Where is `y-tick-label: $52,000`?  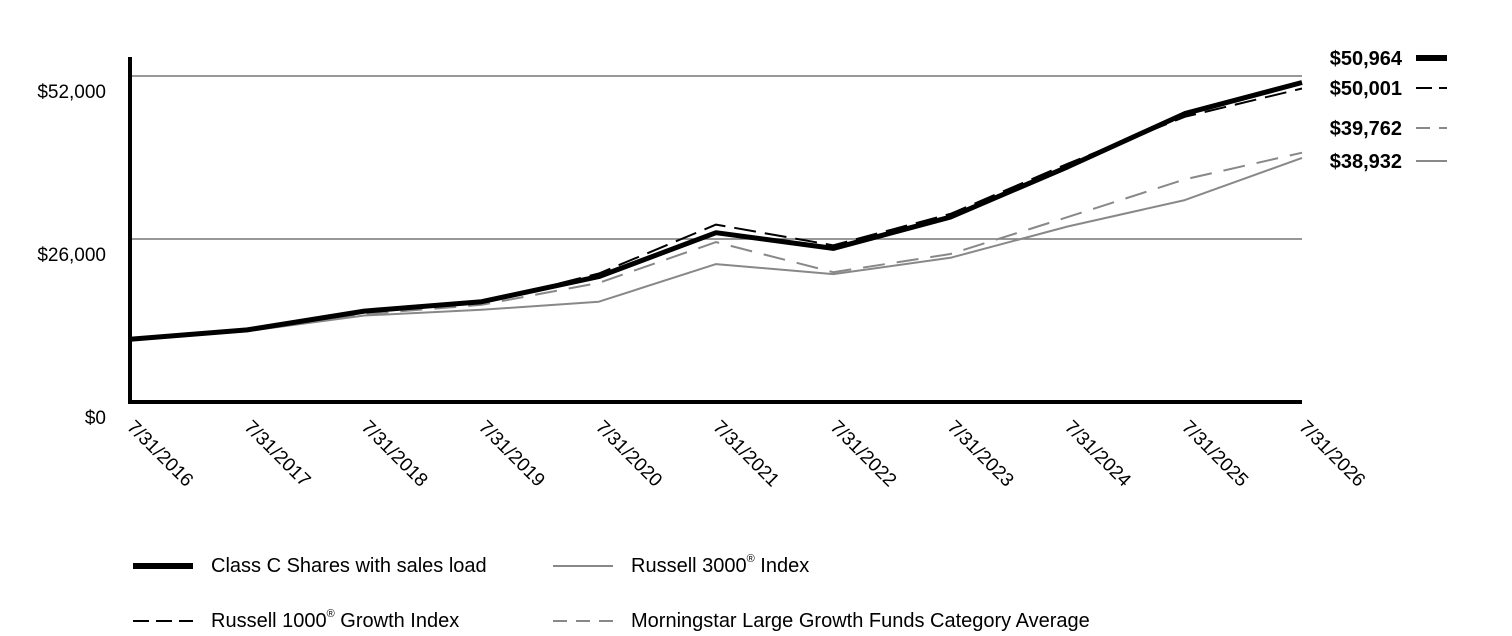 y-tick-label: $52,000 is located at coordinates (71, 92).